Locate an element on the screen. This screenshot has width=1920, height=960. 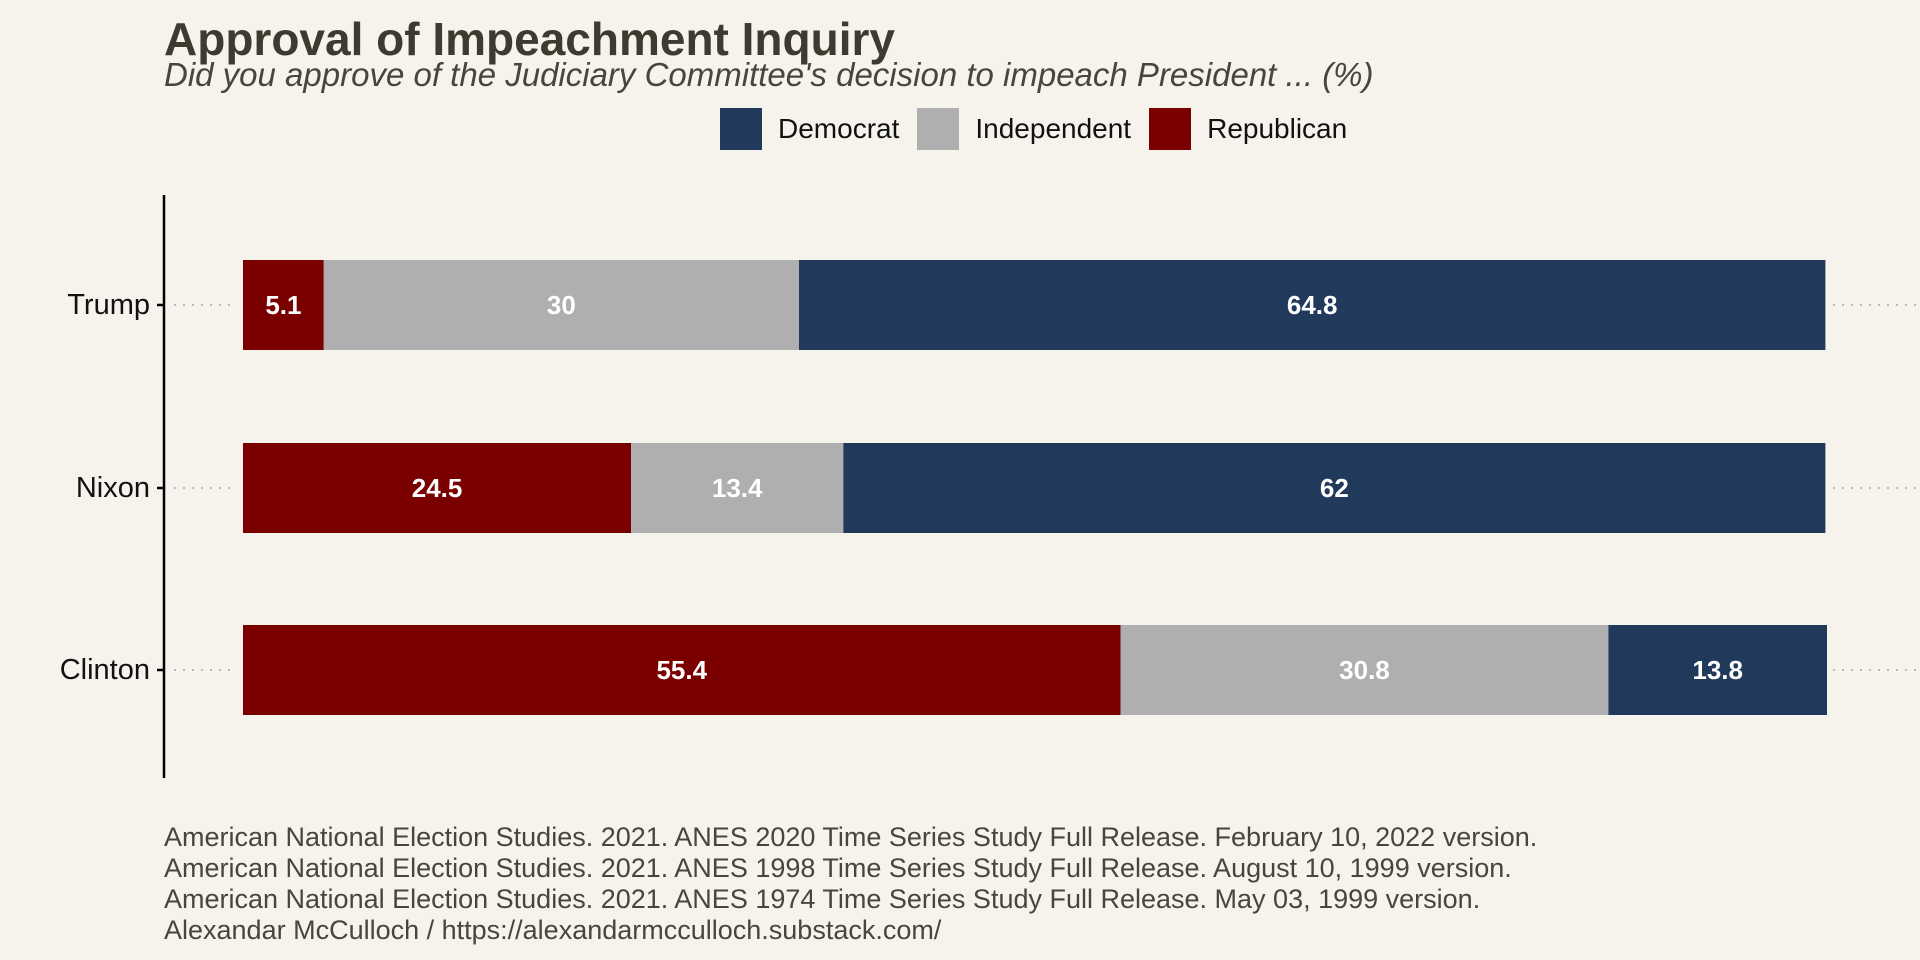
data-label-nixon-independent: 13.4 is located at coordinates (737, 488).